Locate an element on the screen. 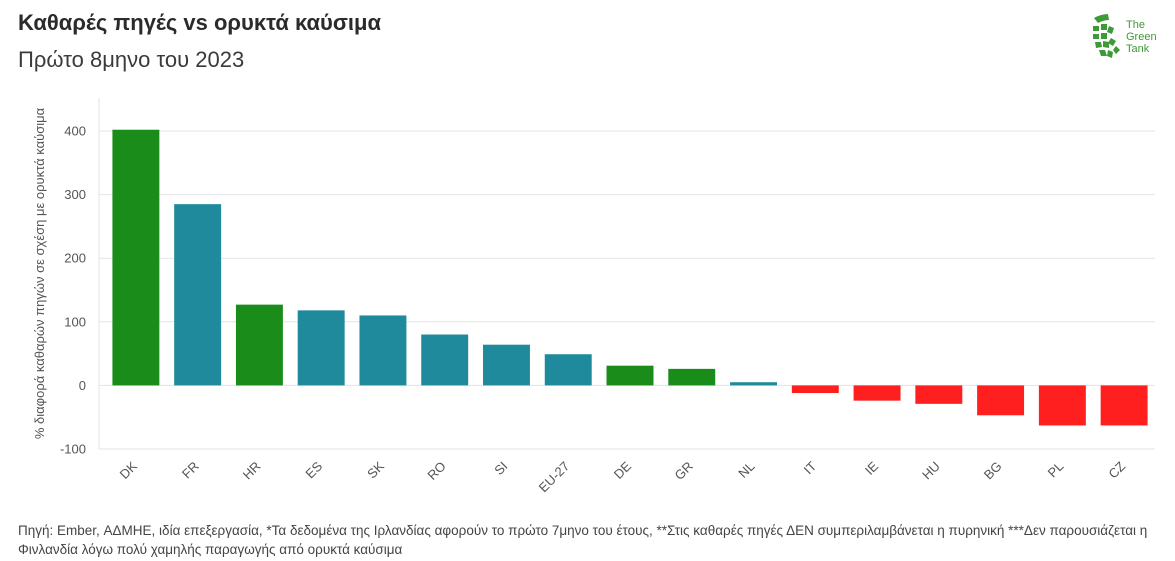 This screenshot has height=561, width=1175. x-tick-label: IT is located at coordinates (810, 467).